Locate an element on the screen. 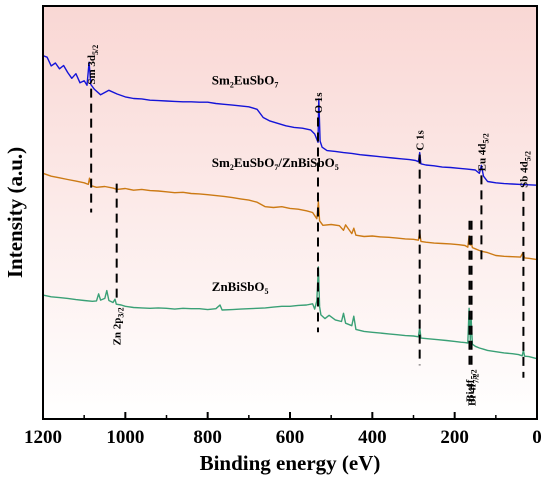 This screenshot has height=479, width=550. x-tick-label: 400 is located at coordinates (372, 437).